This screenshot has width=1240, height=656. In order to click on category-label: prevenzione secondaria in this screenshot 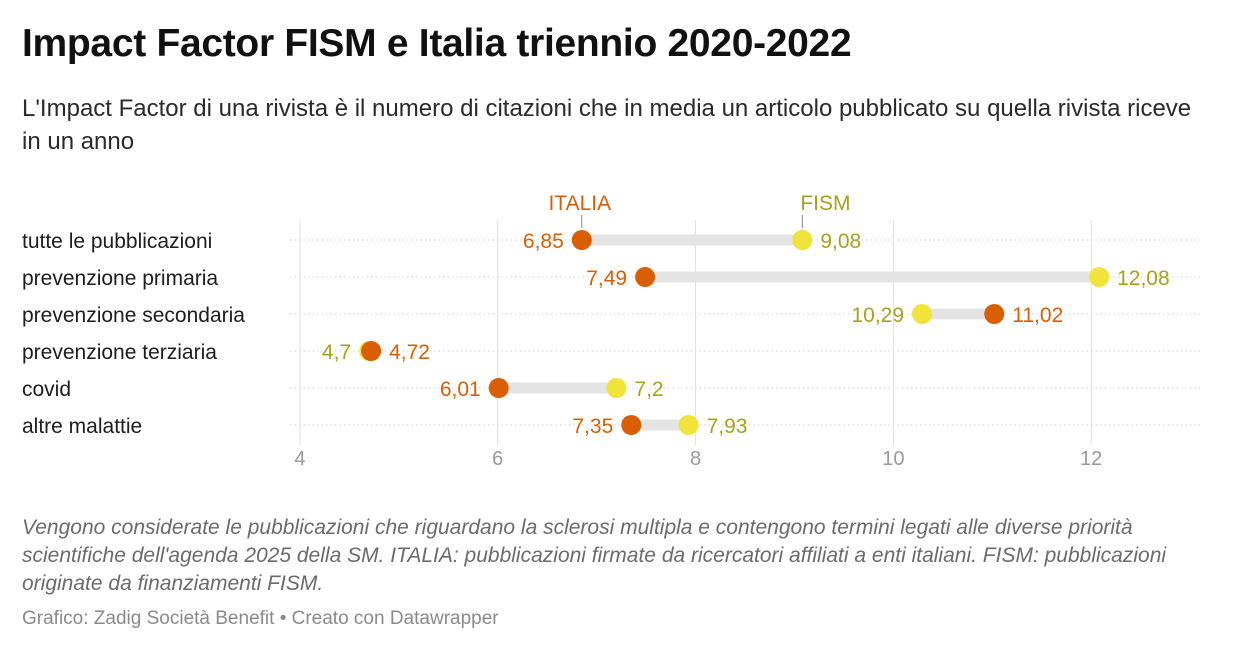, I will do `click(133, 315)`.